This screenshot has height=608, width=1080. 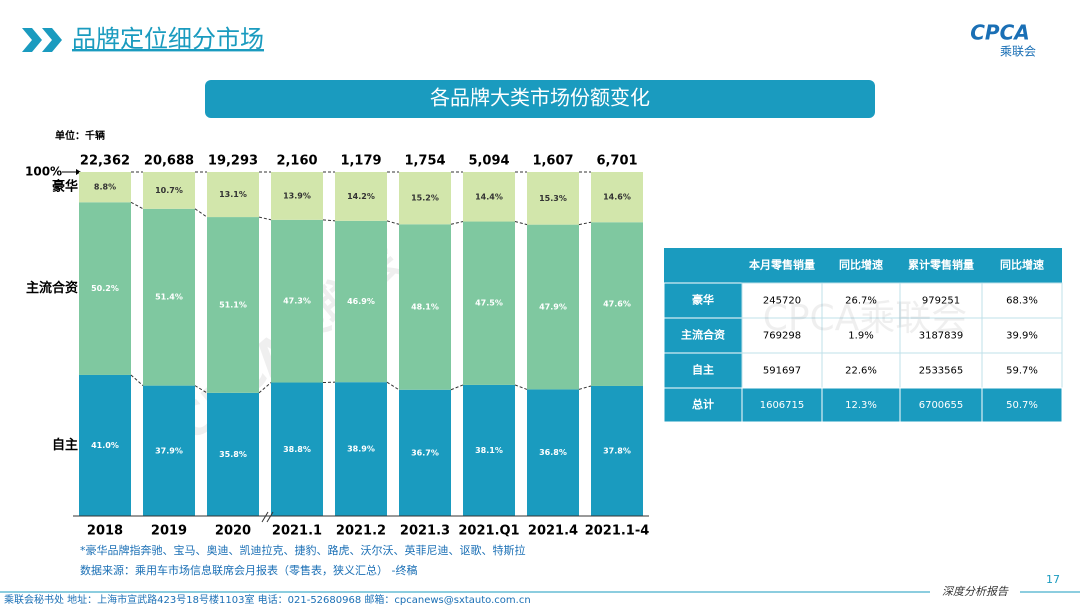 What do you see at coordinates (267, 517) in the screenshot?
I see `axis-break` at bounding box center [267, 517].